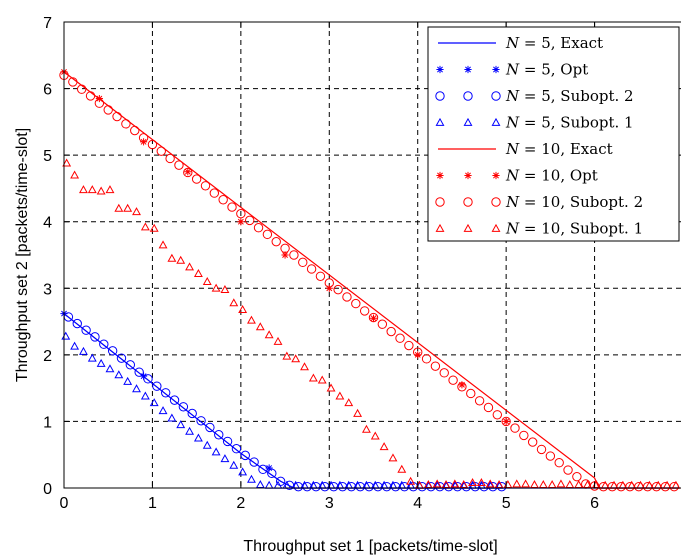  Describe the element at coordinates (558, 176) in the screenshot. I see `legend-label-text: = 10, Opt` at that location.